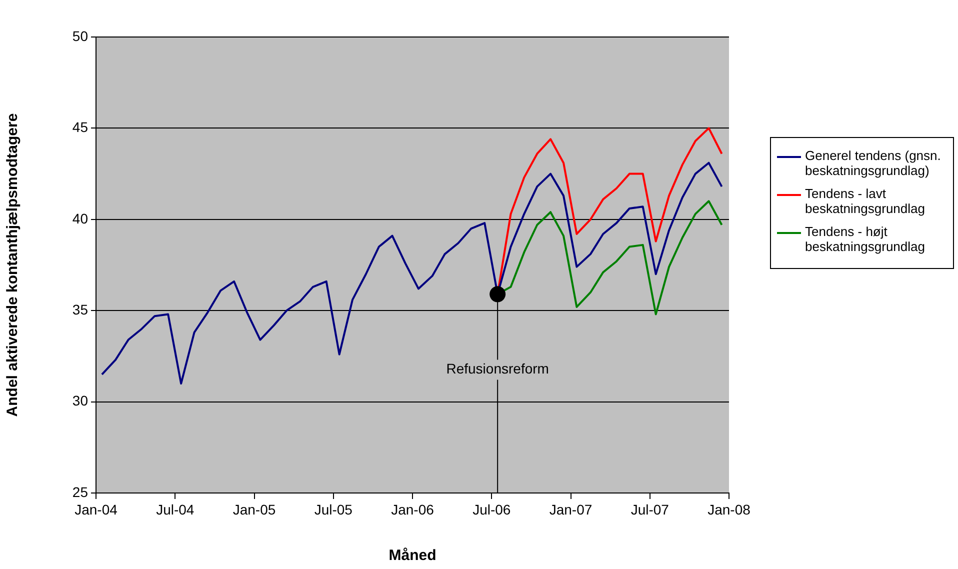  Describe the element at coordinates (80, 309) in the screenshot. I see `y-tick-label: 35` at that location.